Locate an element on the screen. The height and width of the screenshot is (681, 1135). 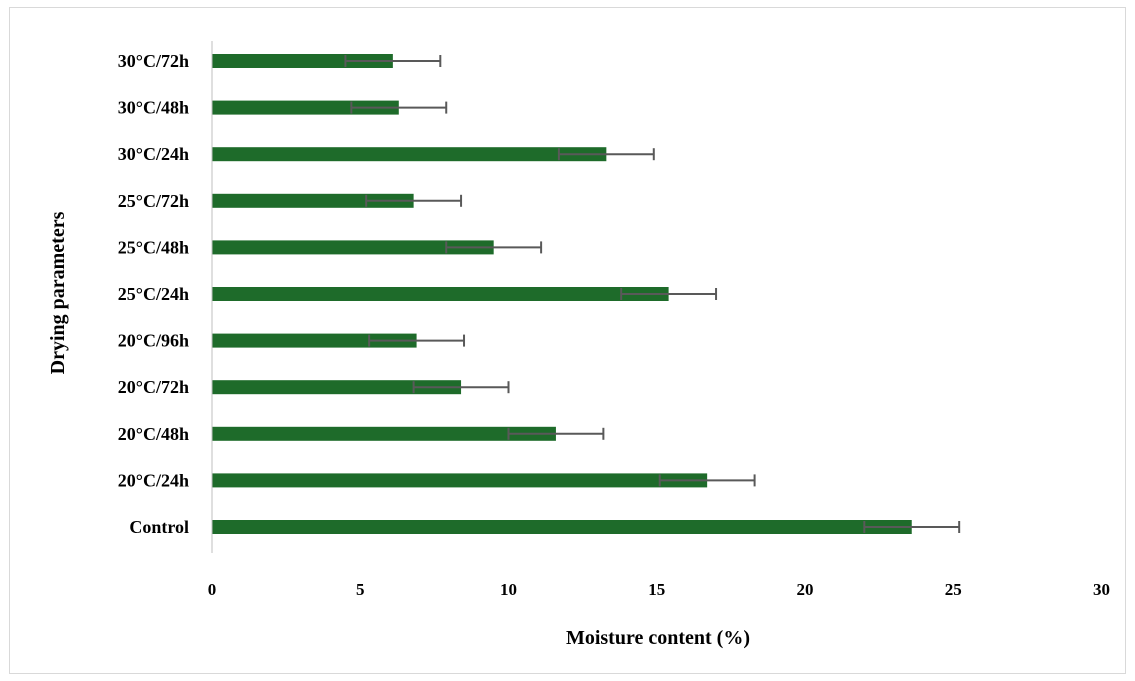
x-tick-label: 15 is located at coordinates (656, 589).